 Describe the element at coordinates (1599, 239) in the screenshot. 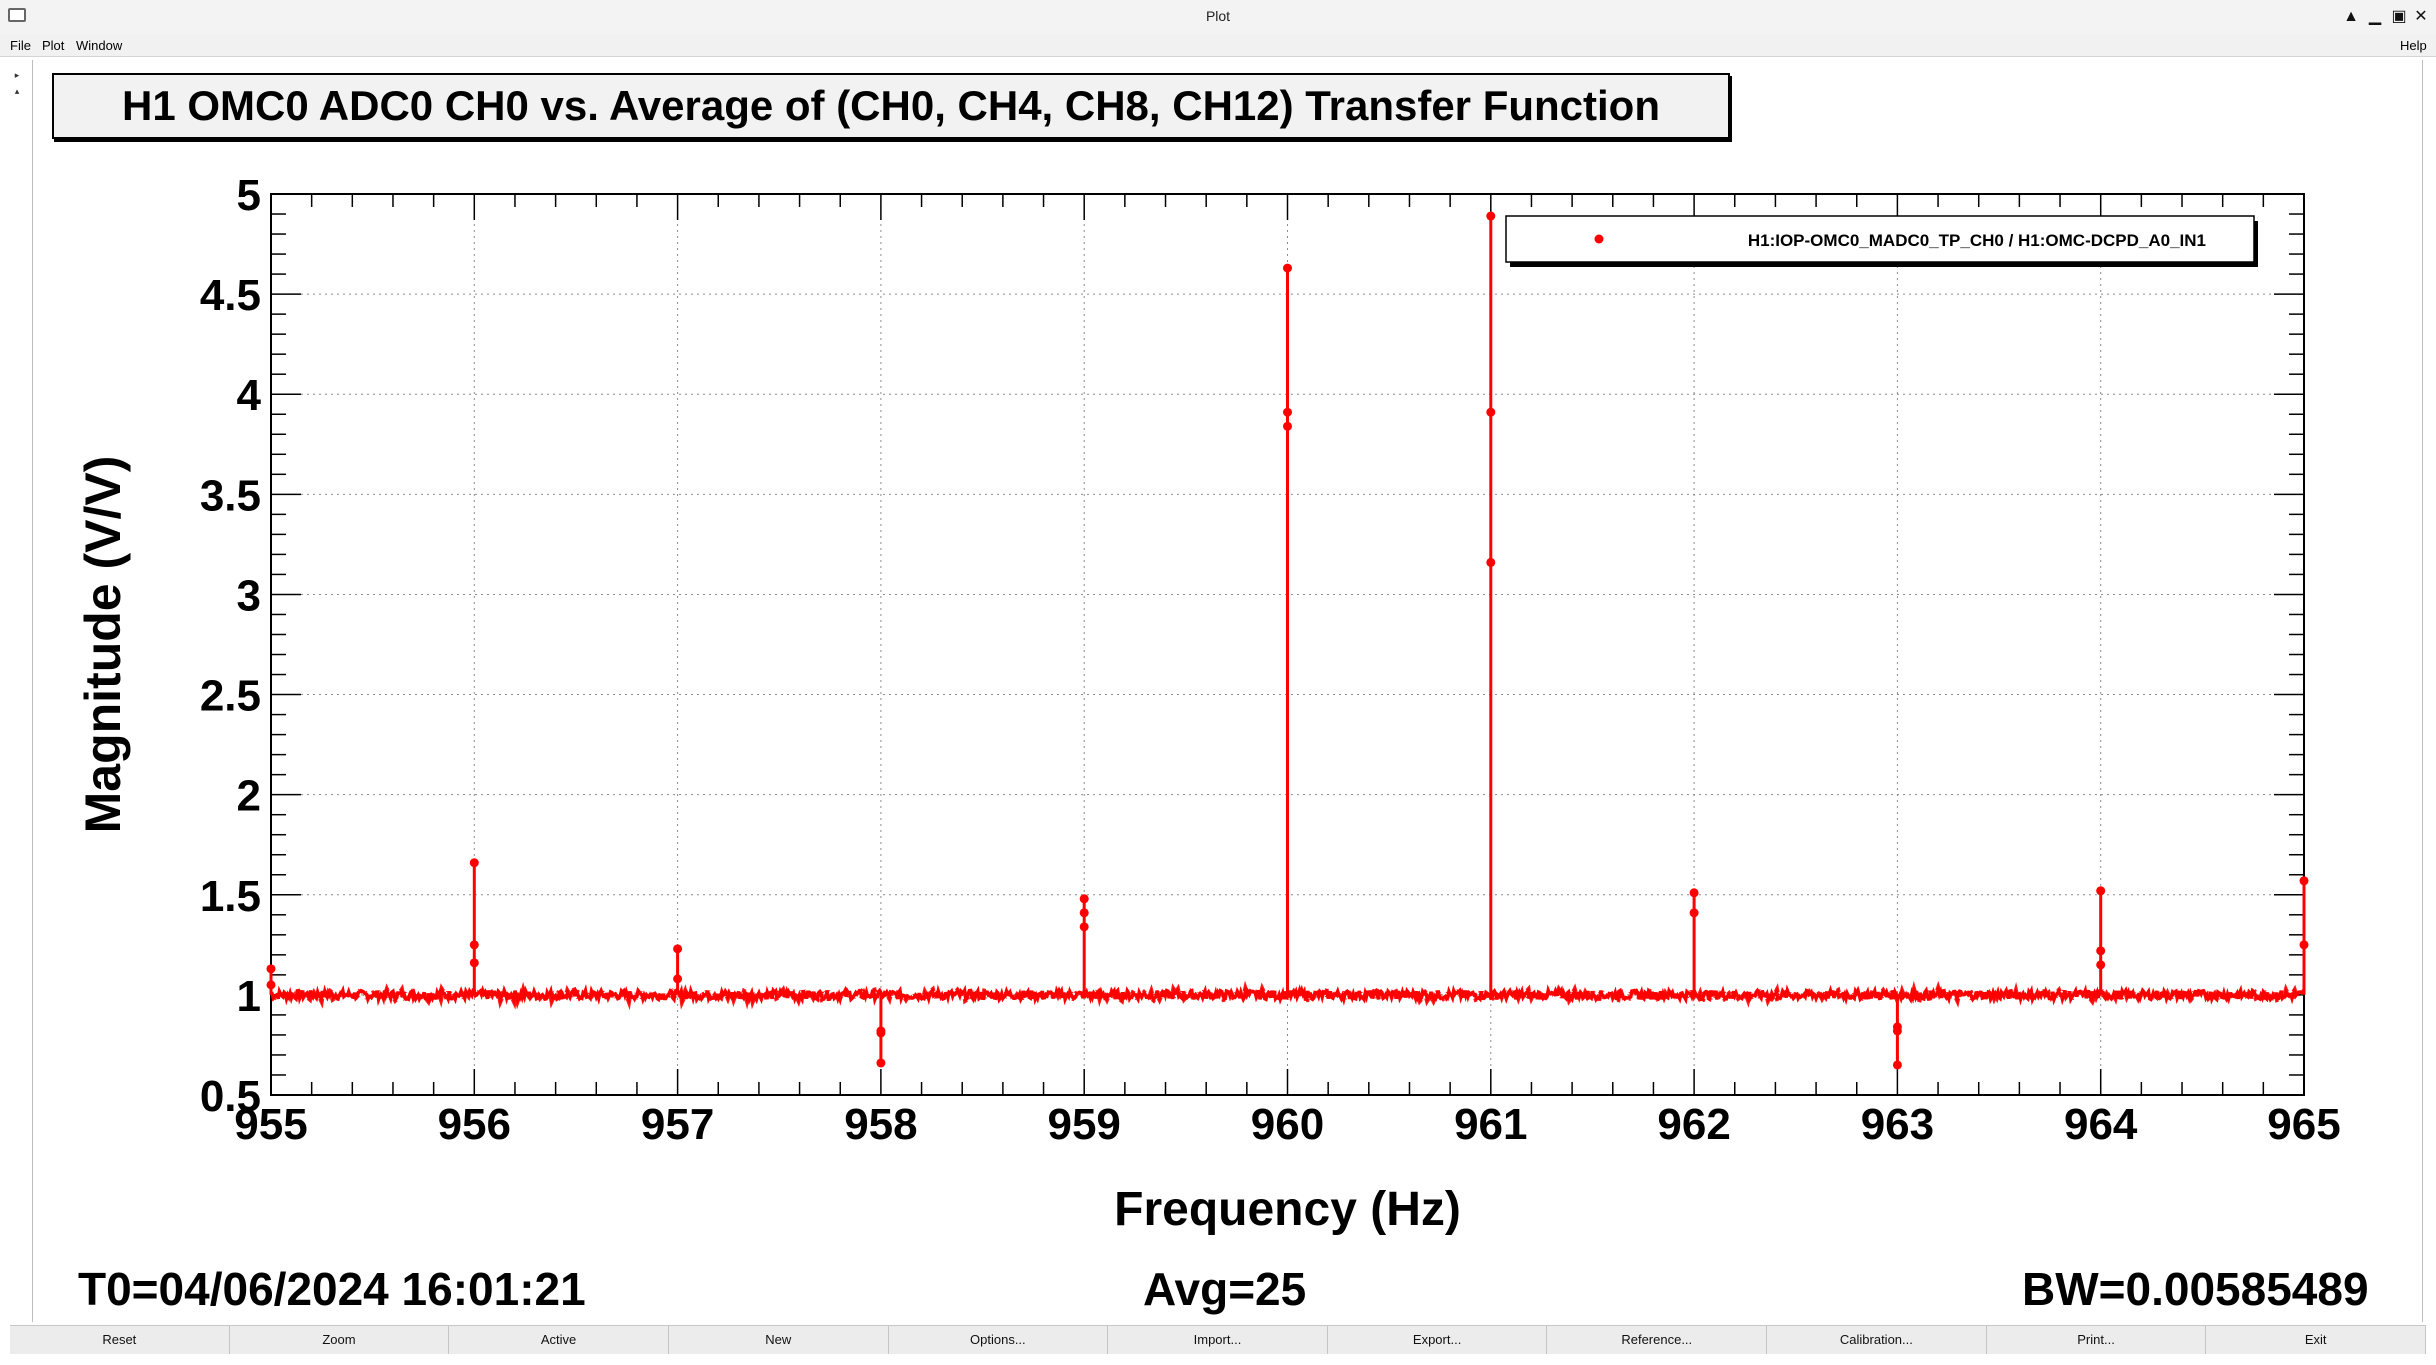

I see `legend-marker` at that location.